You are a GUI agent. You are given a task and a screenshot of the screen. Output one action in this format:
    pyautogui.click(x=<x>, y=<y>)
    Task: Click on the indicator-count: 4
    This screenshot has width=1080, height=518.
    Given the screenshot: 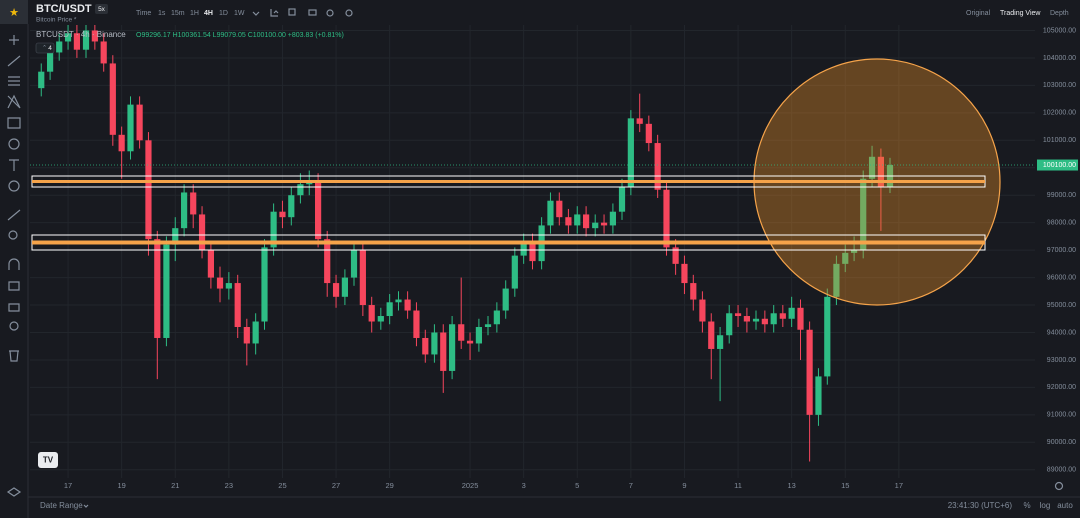 What is the action you would take?
    pyautogui.click(x=50, y=48)
    